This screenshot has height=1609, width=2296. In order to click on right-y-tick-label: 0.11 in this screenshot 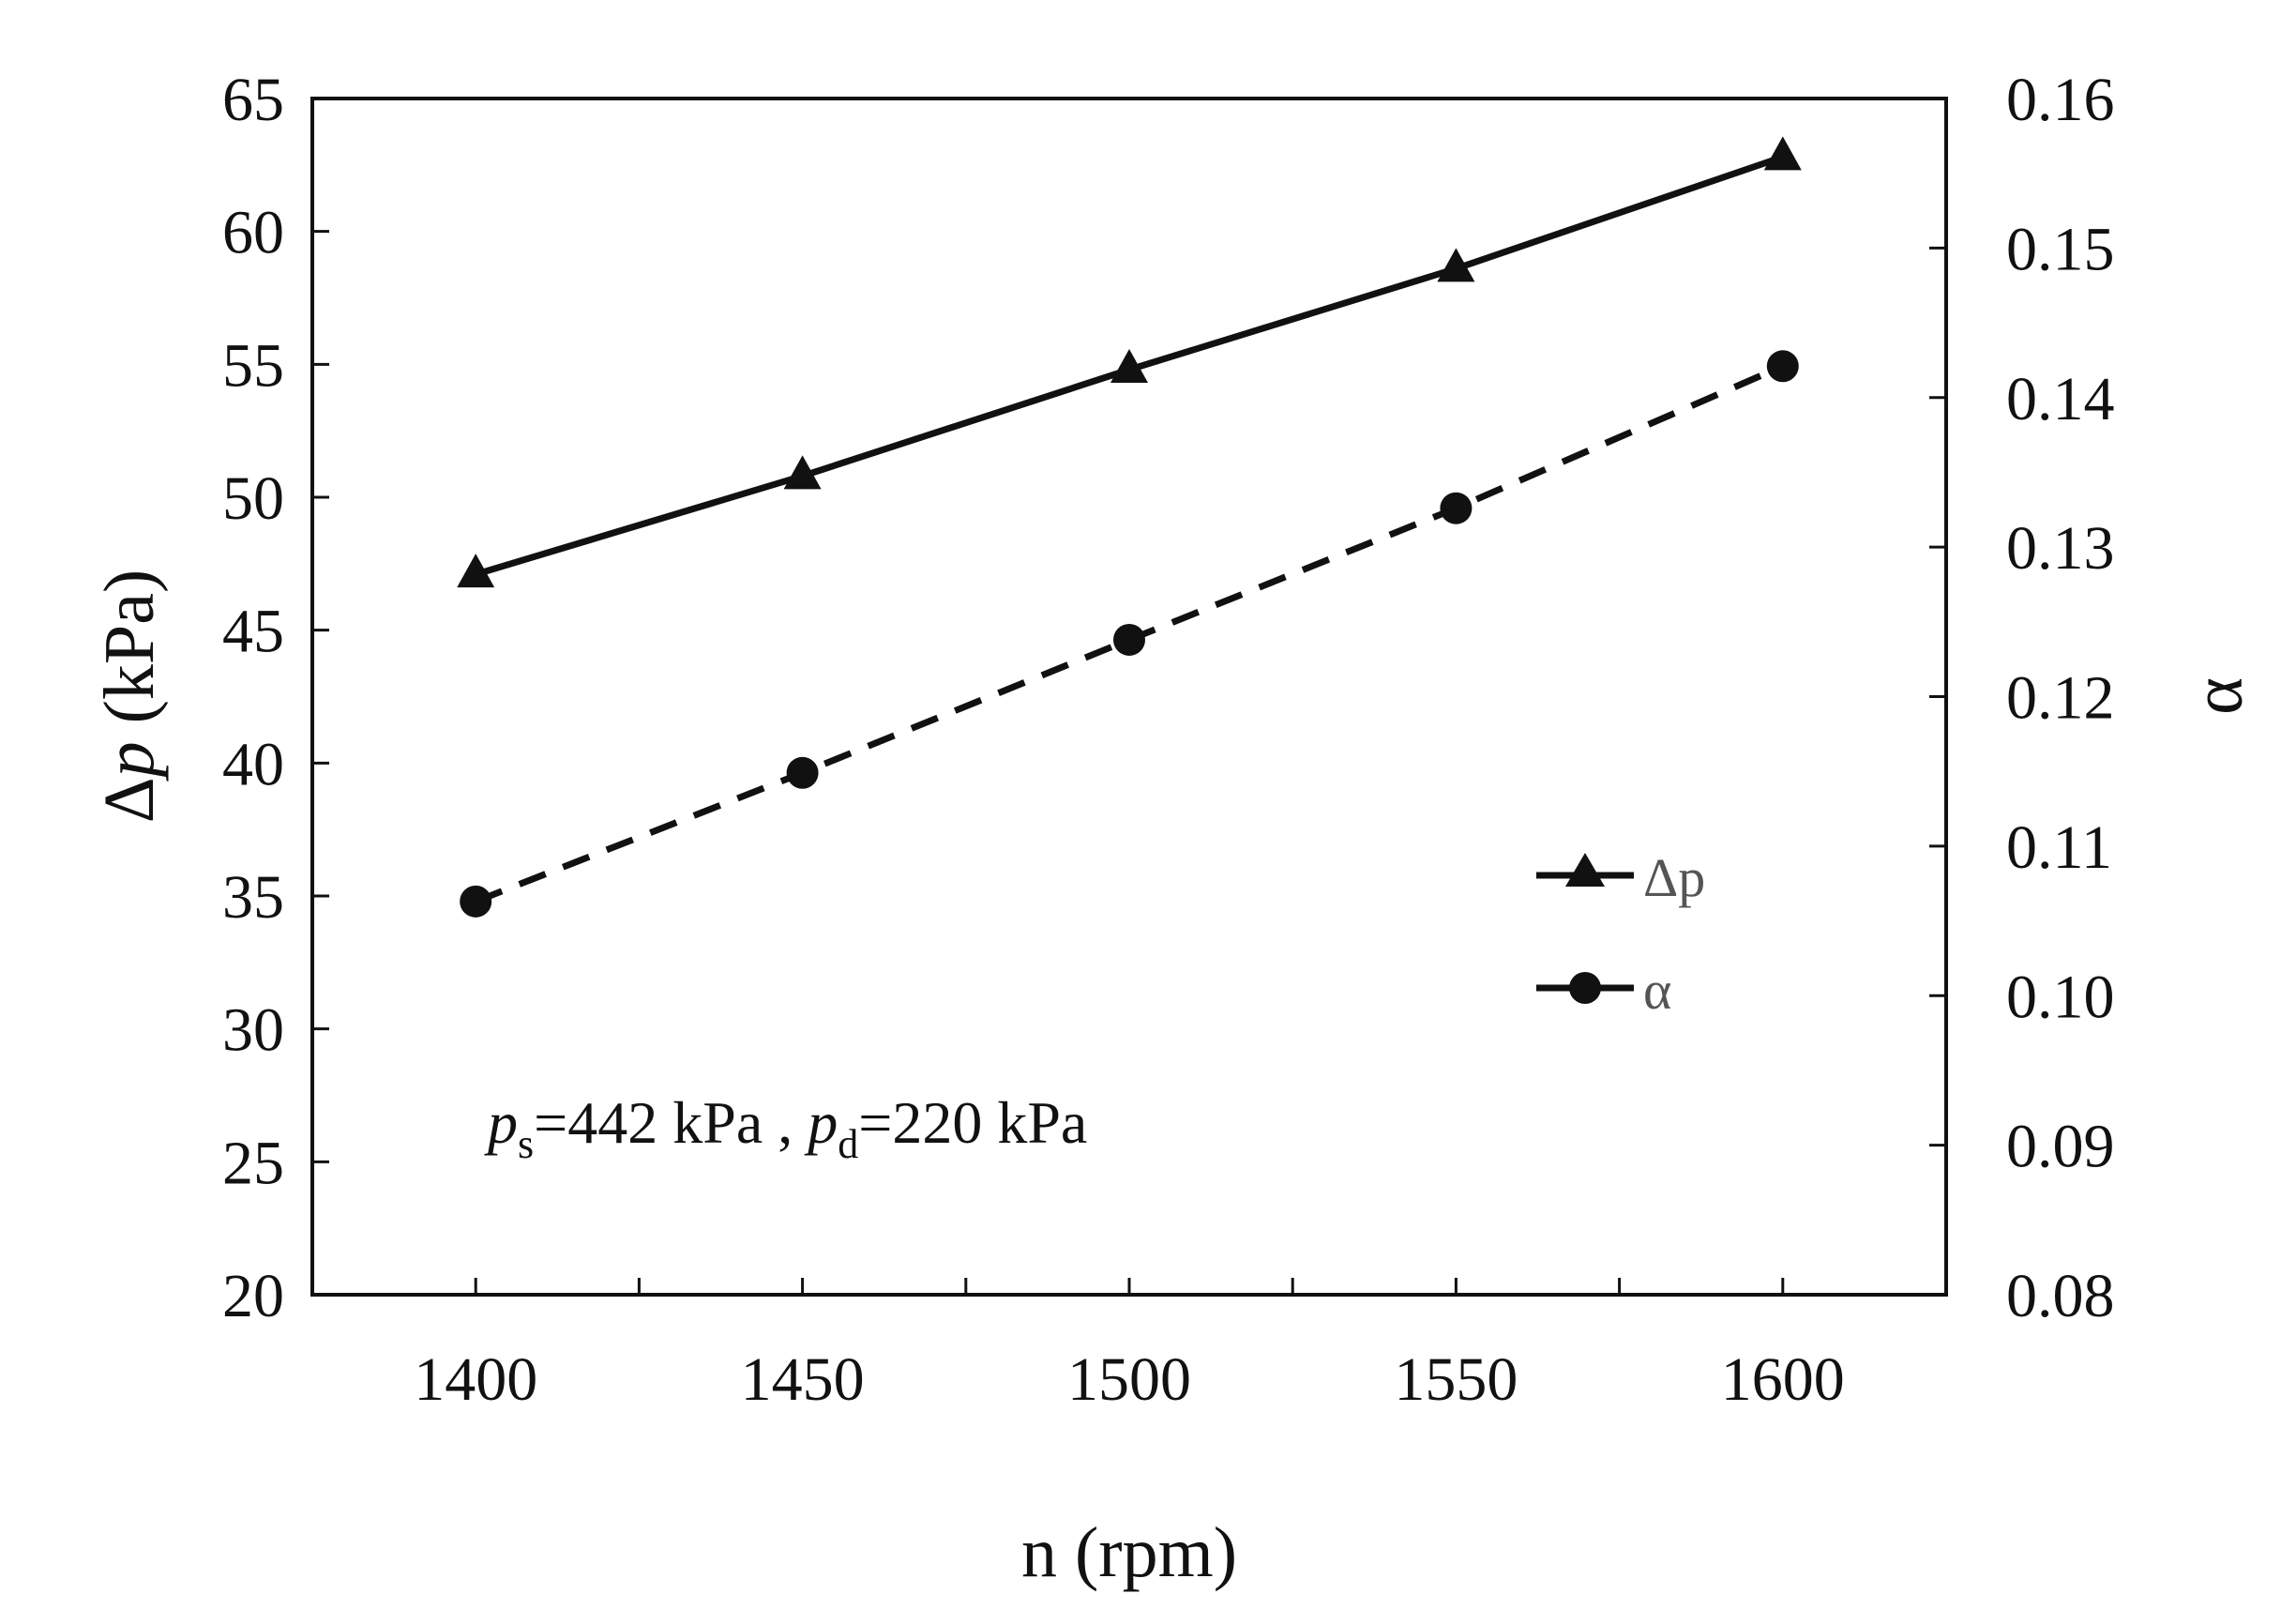, I will do `click(2059, 847)`.